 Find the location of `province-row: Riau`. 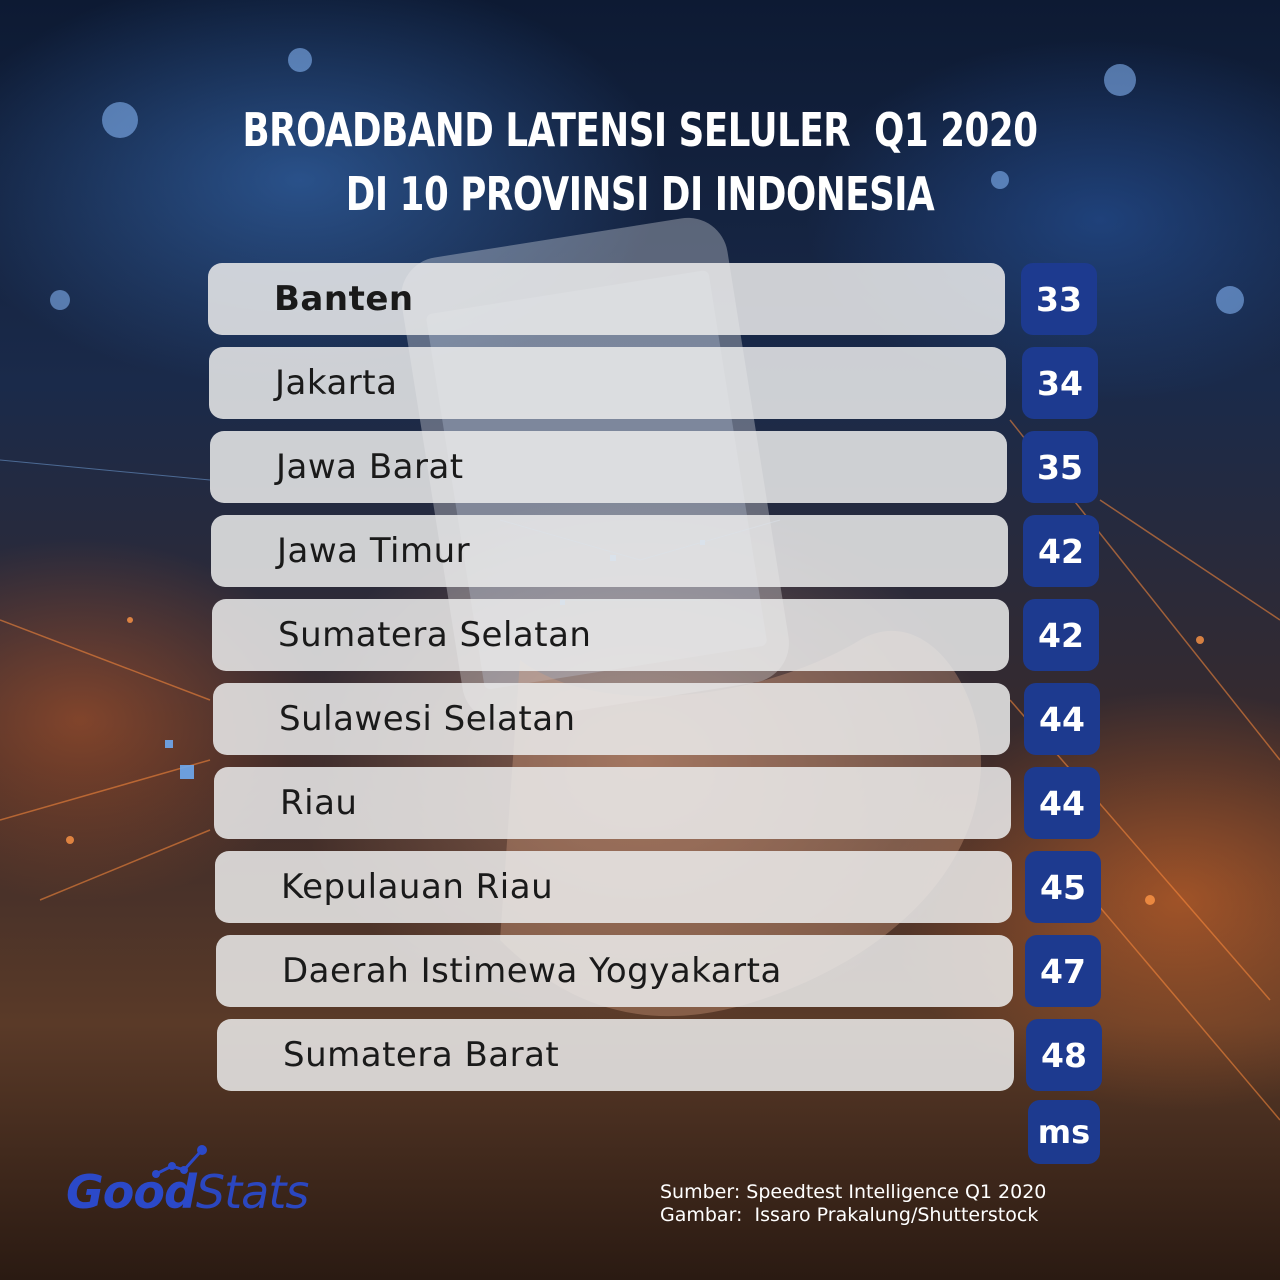

province-row: Riau is located at coordinates (612, 803).